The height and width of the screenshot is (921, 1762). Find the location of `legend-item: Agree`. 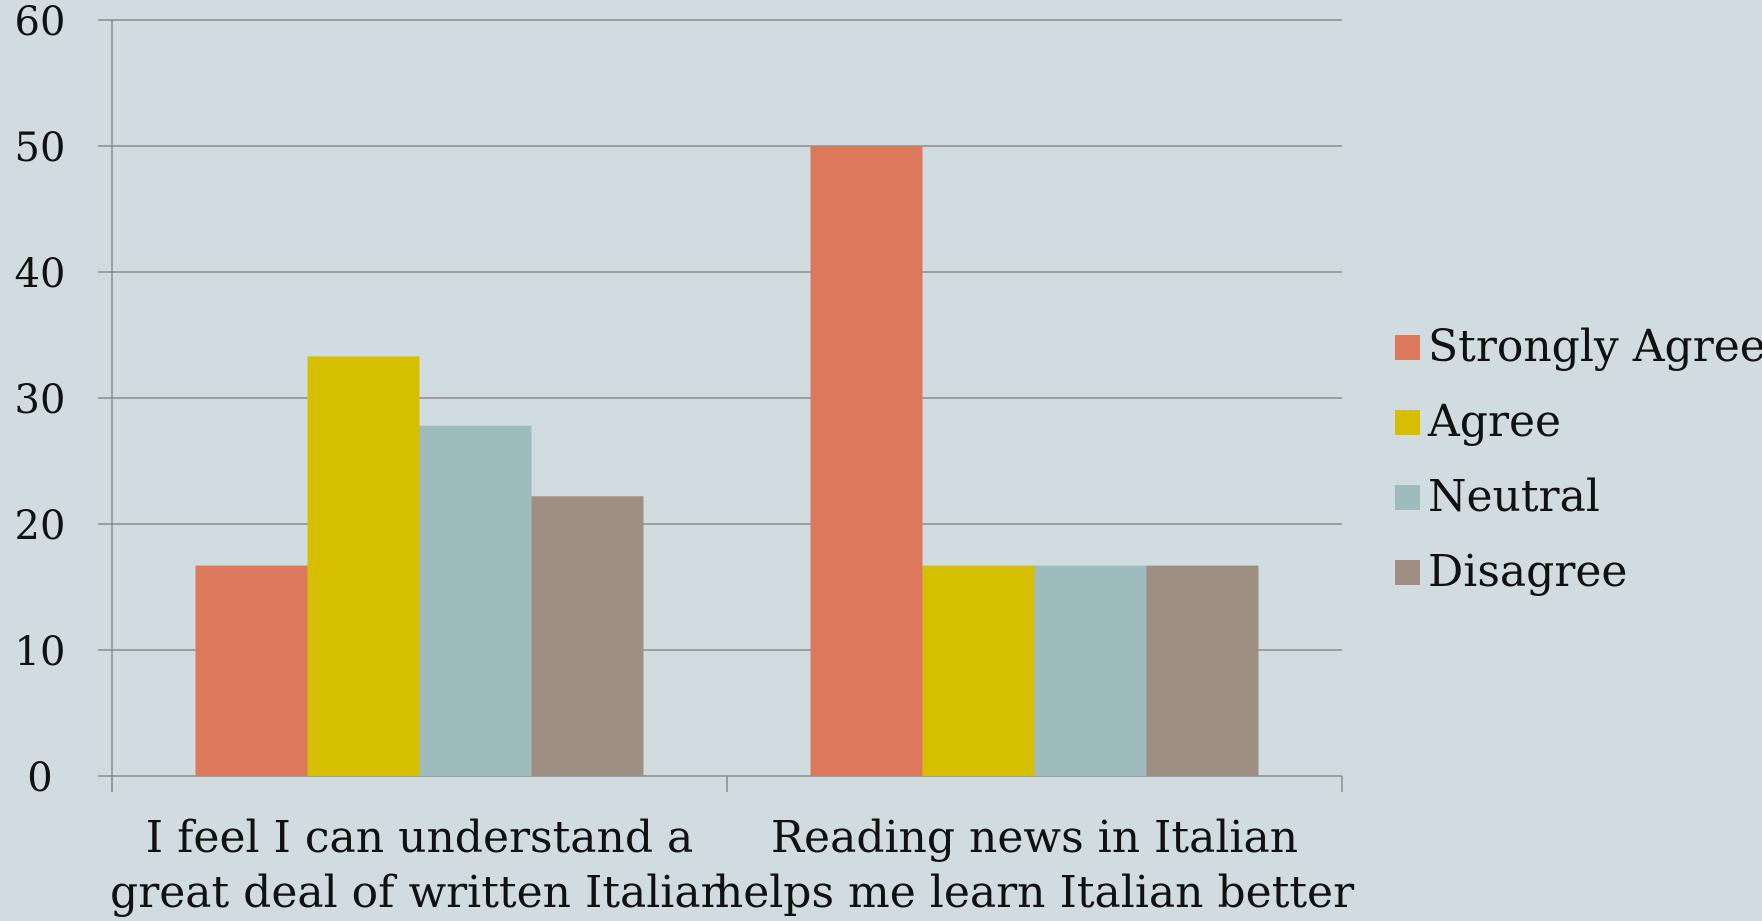

legend-item: Agree is located at coordinates (1578, 422).